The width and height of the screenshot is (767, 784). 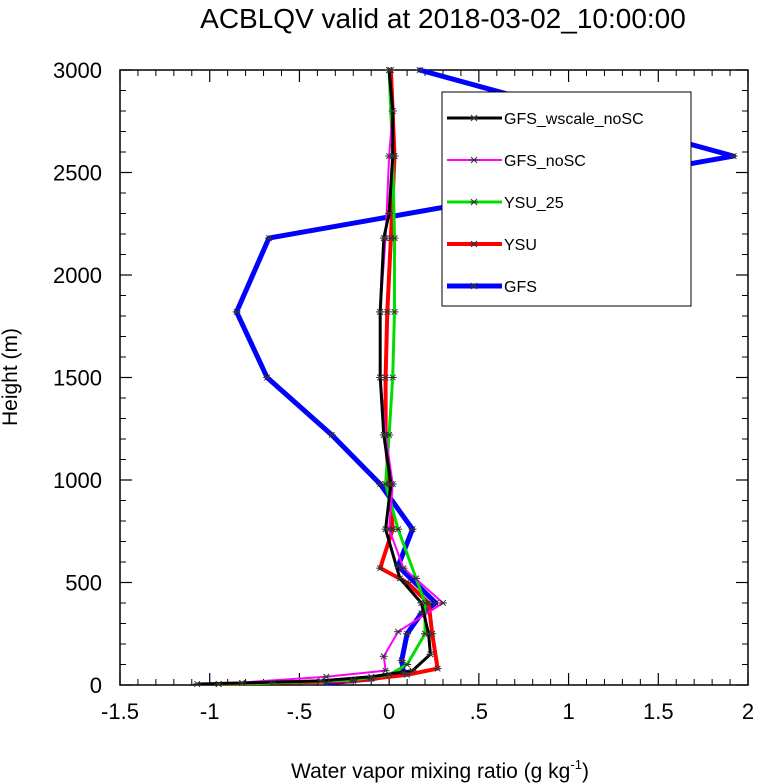 I want to click on y-tick-label: 500, so click(x=83, y=583).